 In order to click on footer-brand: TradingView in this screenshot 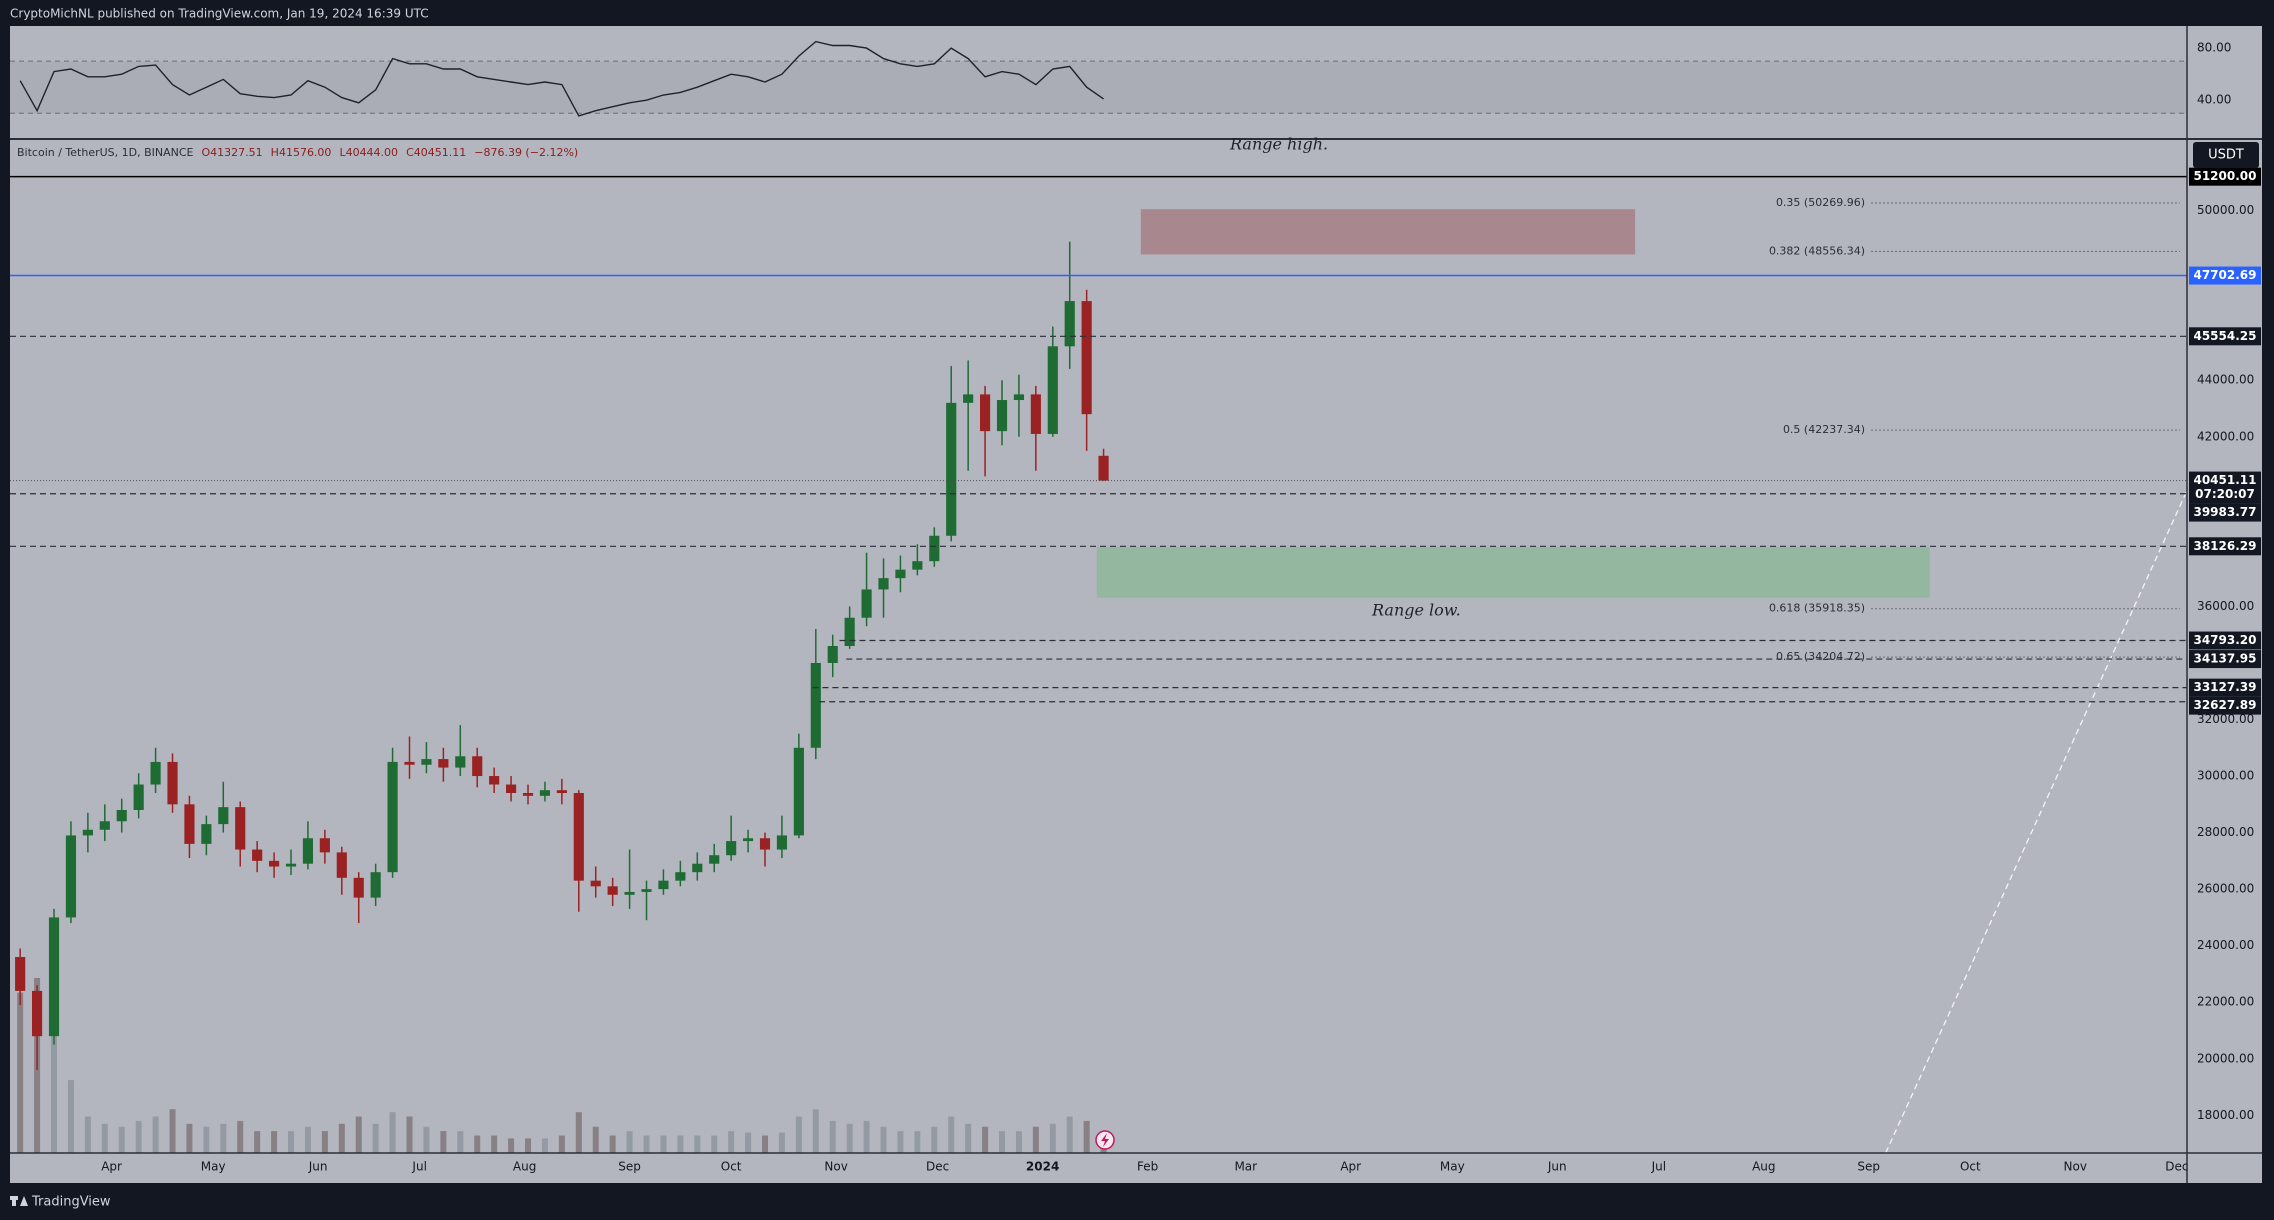, I will do `click(71, 1202)`.